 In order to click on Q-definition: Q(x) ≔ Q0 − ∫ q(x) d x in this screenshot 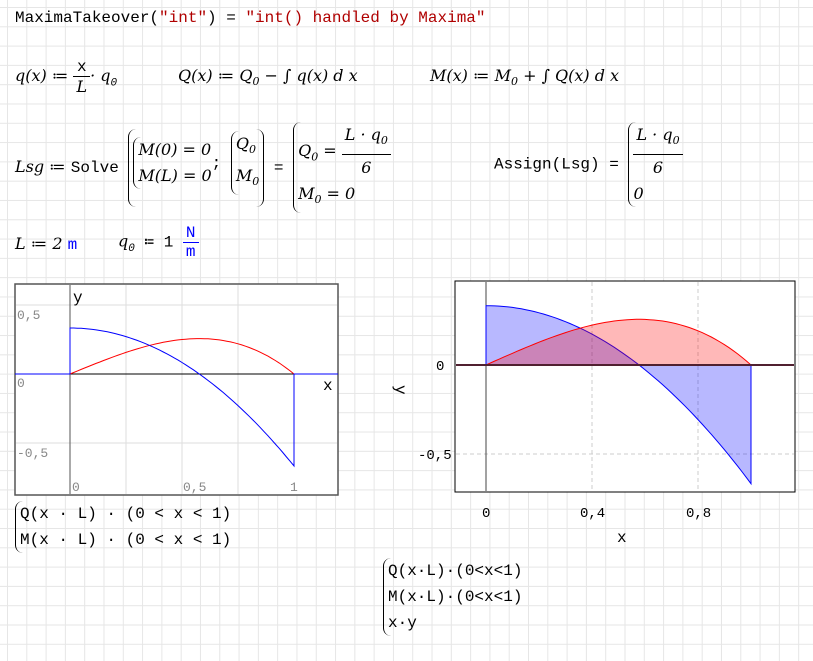, I will do `click(268, 77)`.